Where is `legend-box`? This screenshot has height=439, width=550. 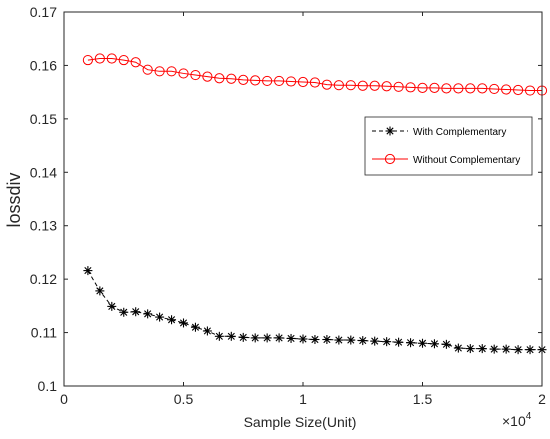 legend-box is located at coordinates (448, 146).